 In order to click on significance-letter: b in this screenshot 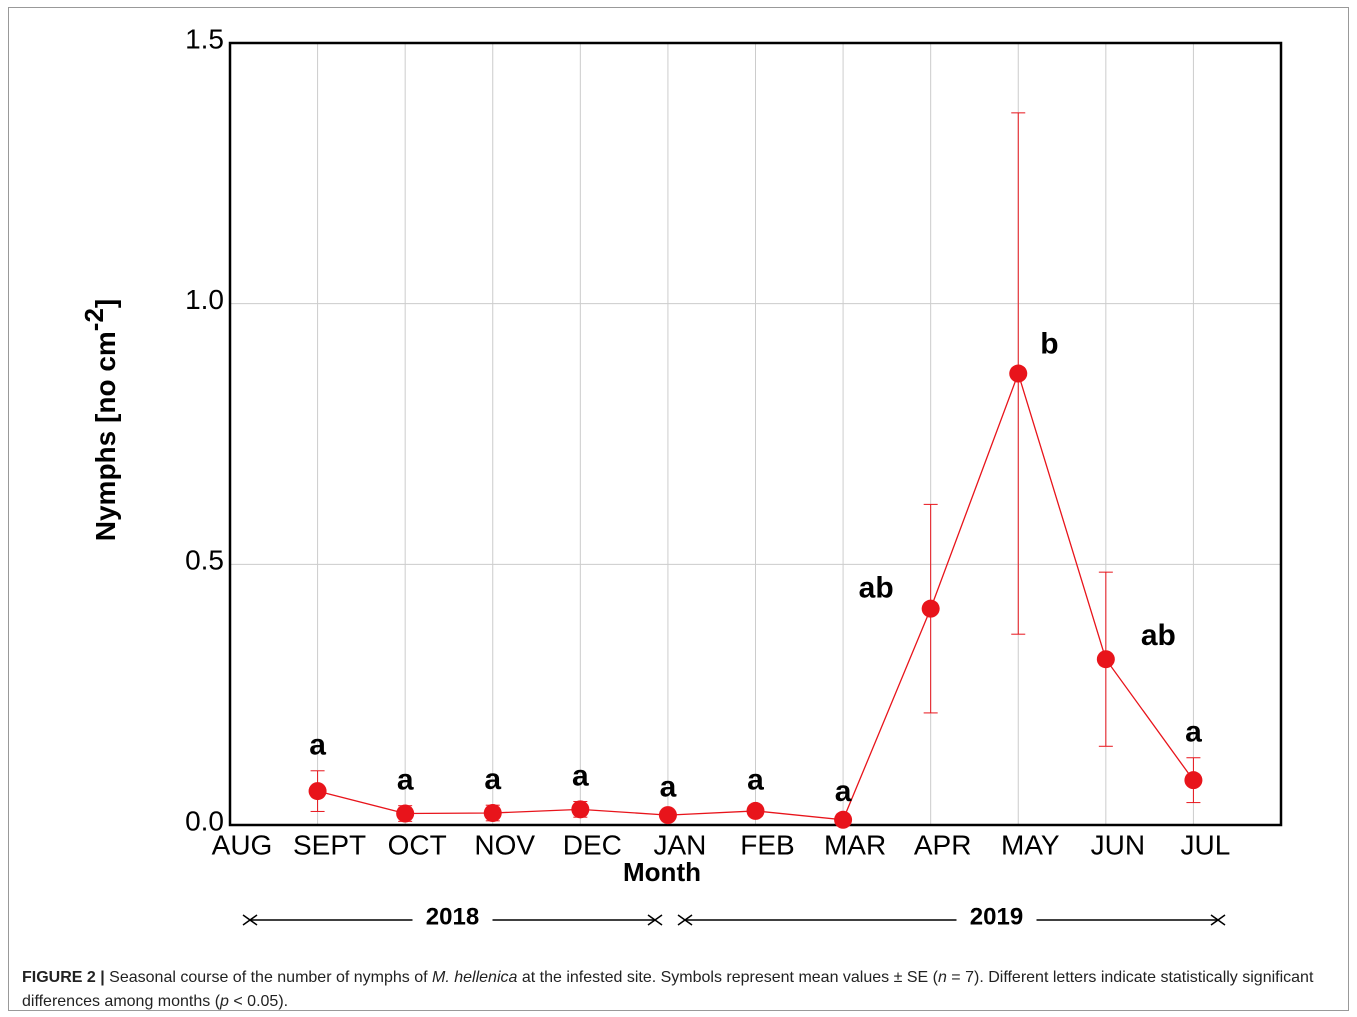, I will do `click(1049, 343)`.